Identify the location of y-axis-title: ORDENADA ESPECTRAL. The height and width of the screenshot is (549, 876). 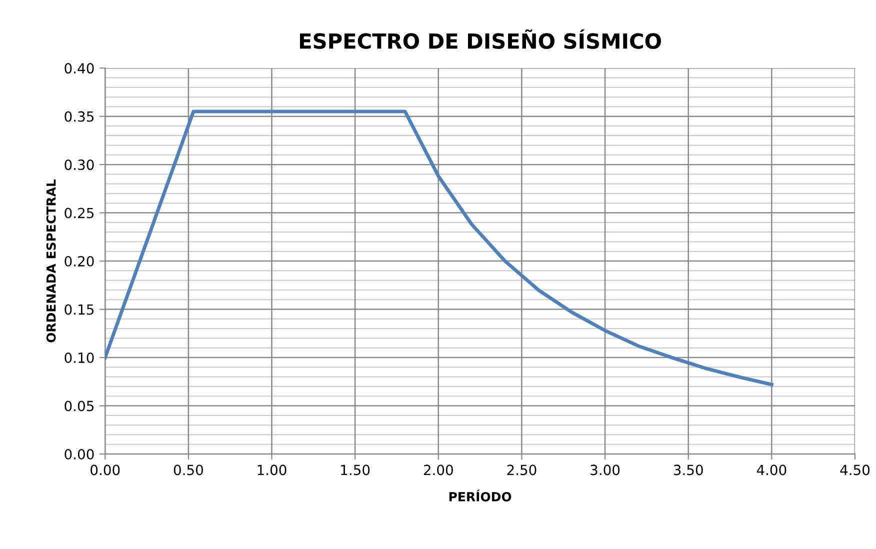
(51, 260).